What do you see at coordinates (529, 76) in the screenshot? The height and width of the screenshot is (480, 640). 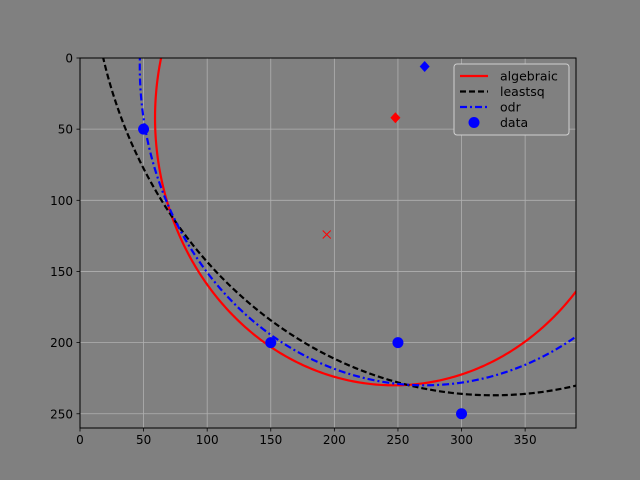 I see `legend-label-algebraic: algebraic` at bounding box center [529, 76].